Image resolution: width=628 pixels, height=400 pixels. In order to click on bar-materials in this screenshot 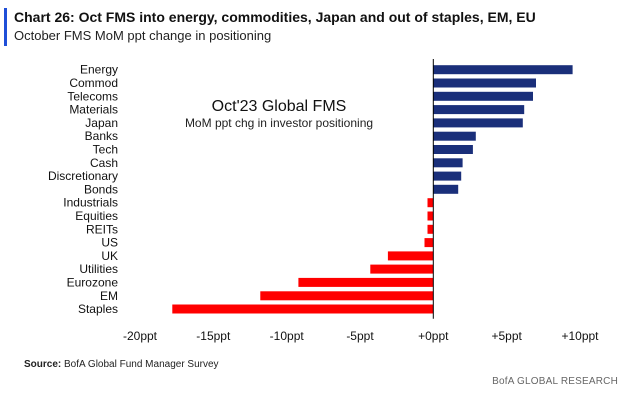, I will do `click(479, 110)`.